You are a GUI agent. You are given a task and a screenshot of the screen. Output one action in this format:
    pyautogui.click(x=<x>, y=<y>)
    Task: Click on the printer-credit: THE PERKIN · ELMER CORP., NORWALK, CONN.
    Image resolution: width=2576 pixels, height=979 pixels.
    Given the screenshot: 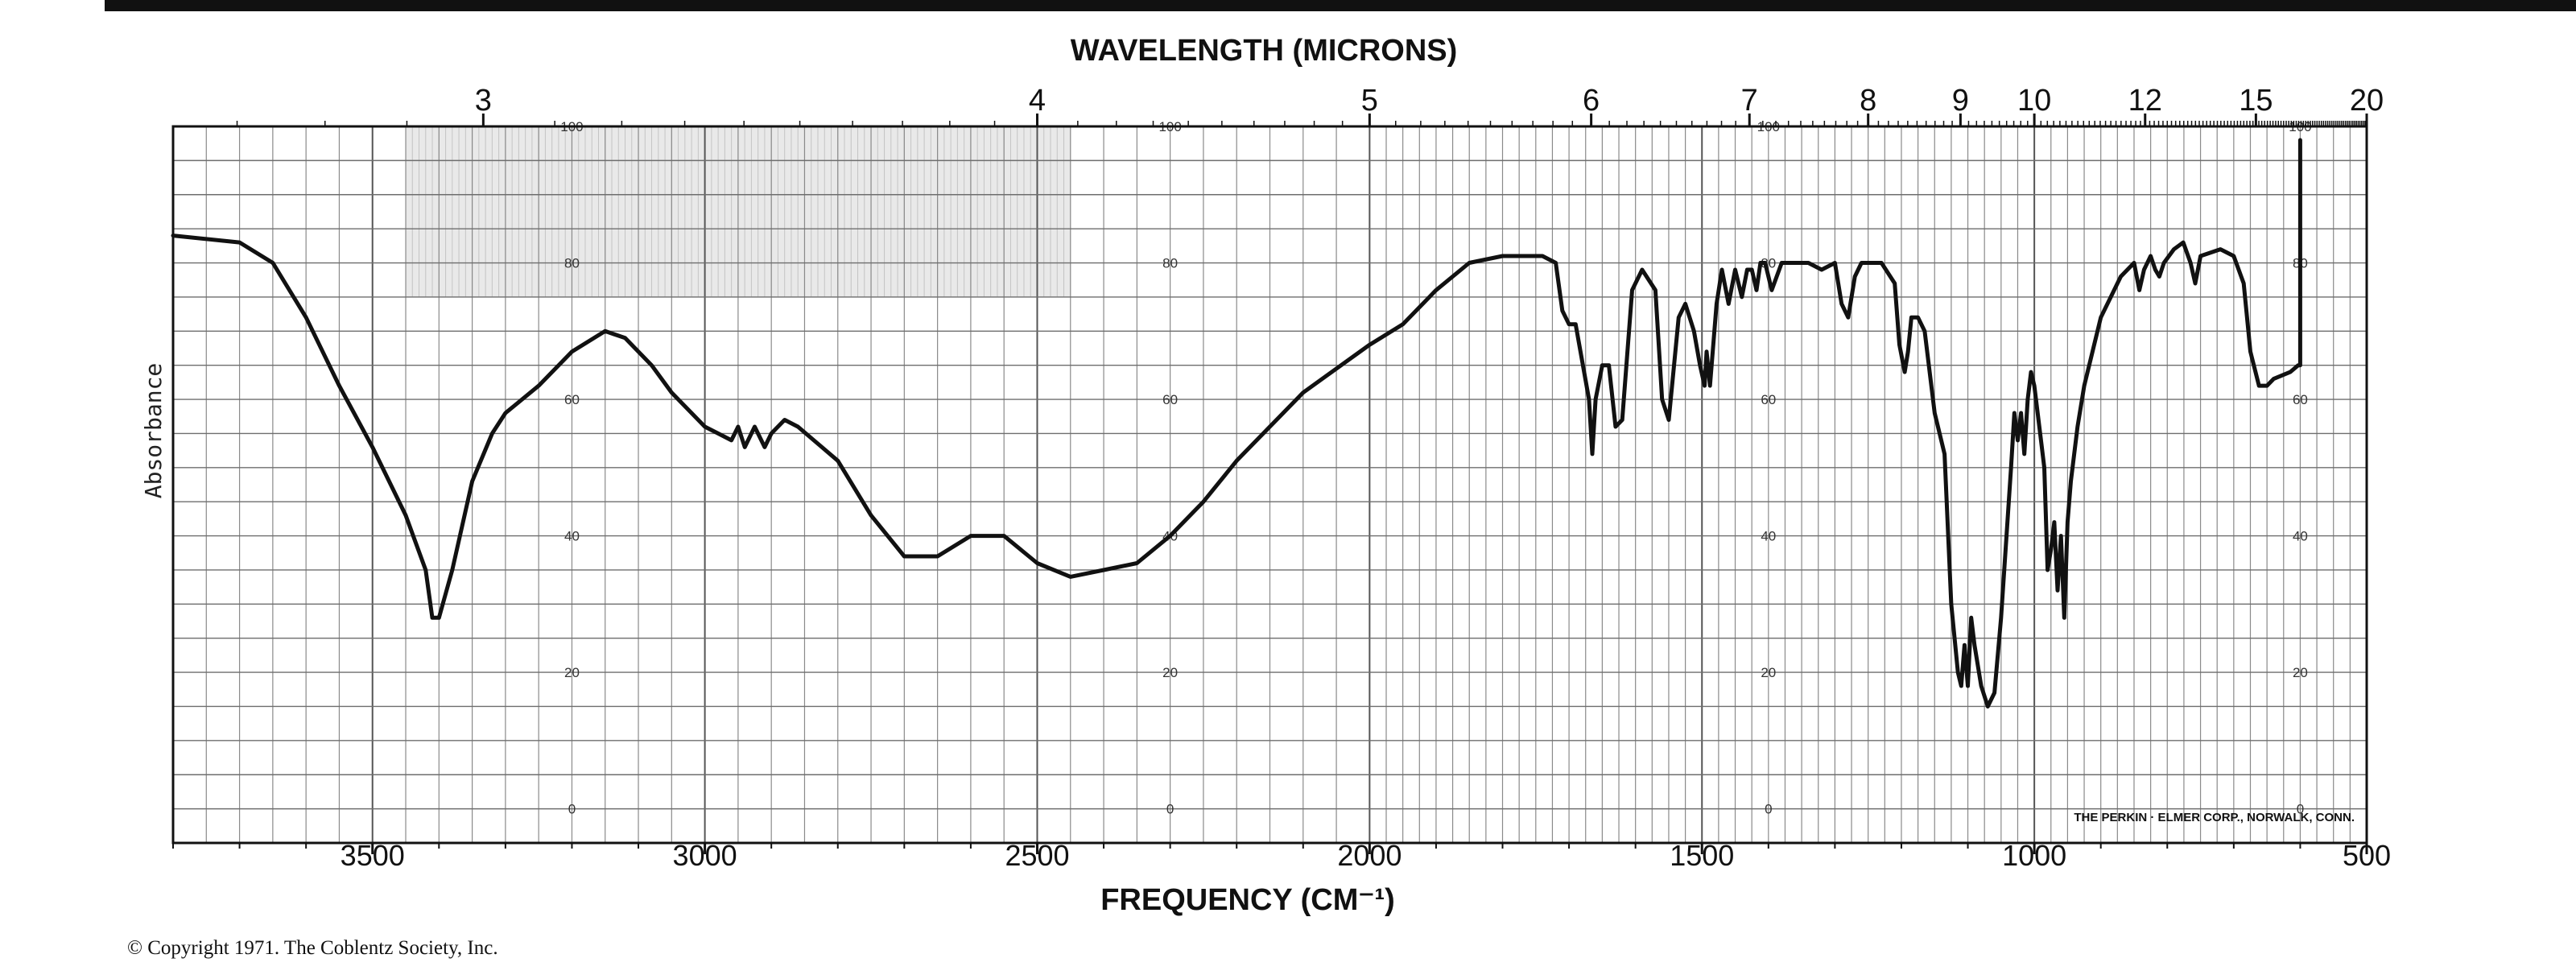 What is the action you would take?
    pyautogui.click(x=2214, y=817)
    